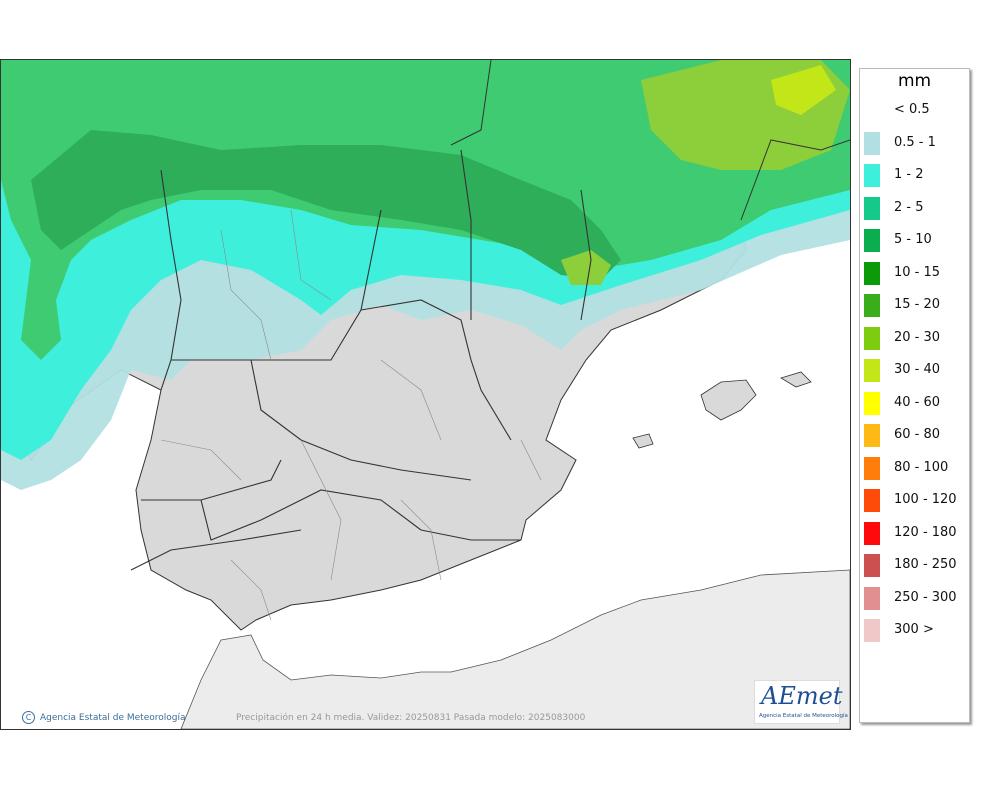 The image size is (1000, 790). I want to click on legend-label: 1 - 2, so click(909, 174).